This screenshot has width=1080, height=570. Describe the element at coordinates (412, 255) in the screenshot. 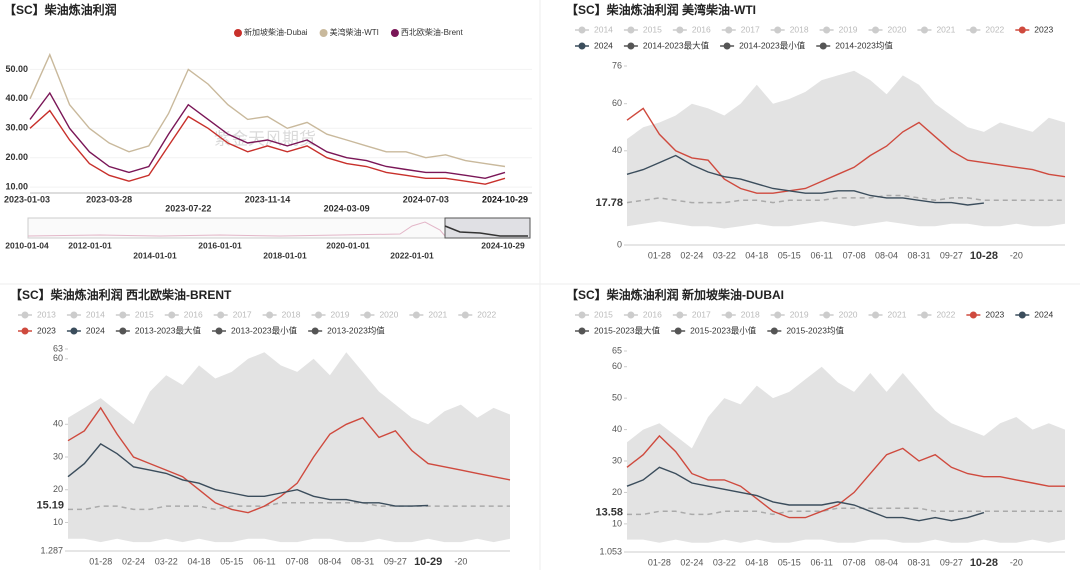

I see `navigator-label: 2022-01-01` at that location.